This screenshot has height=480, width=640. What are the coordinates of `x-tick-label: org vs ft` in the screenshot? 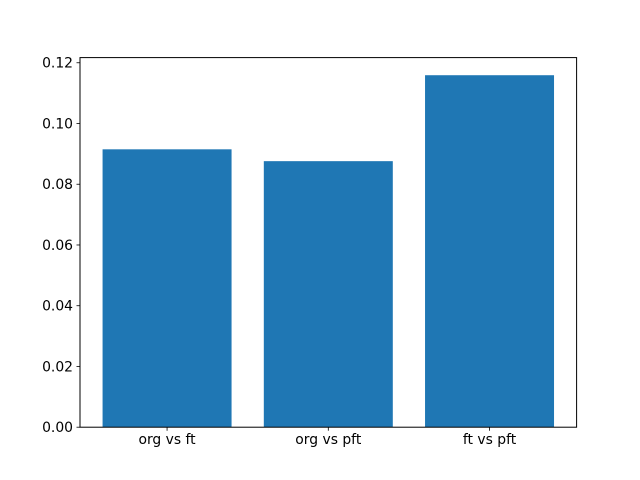 It's located at (167, 440).